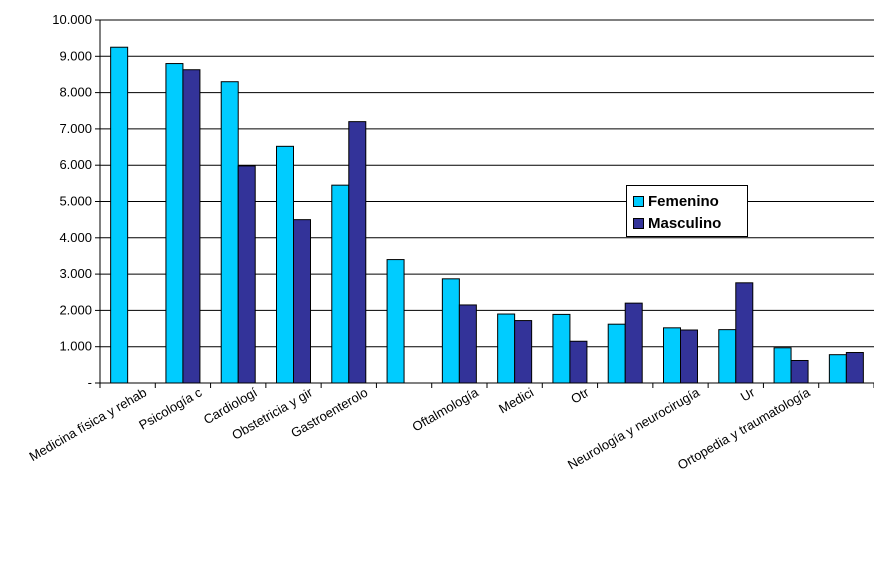  I want to click on y-tick-label: 2.000, so click(75, 309).